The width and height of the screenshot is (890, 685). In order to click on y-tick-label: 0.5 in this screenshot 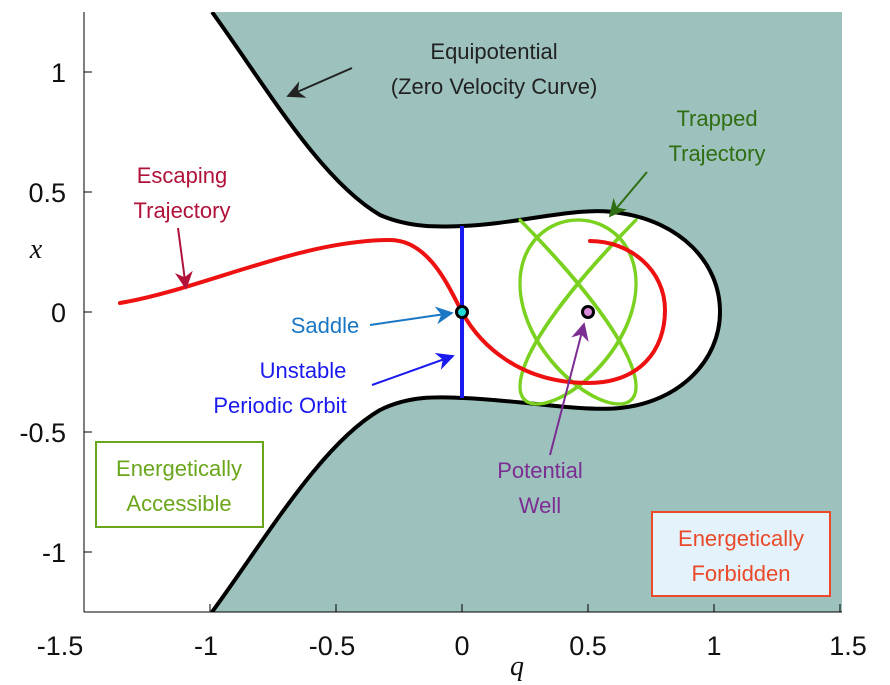, I will do `click(47, 193)`.